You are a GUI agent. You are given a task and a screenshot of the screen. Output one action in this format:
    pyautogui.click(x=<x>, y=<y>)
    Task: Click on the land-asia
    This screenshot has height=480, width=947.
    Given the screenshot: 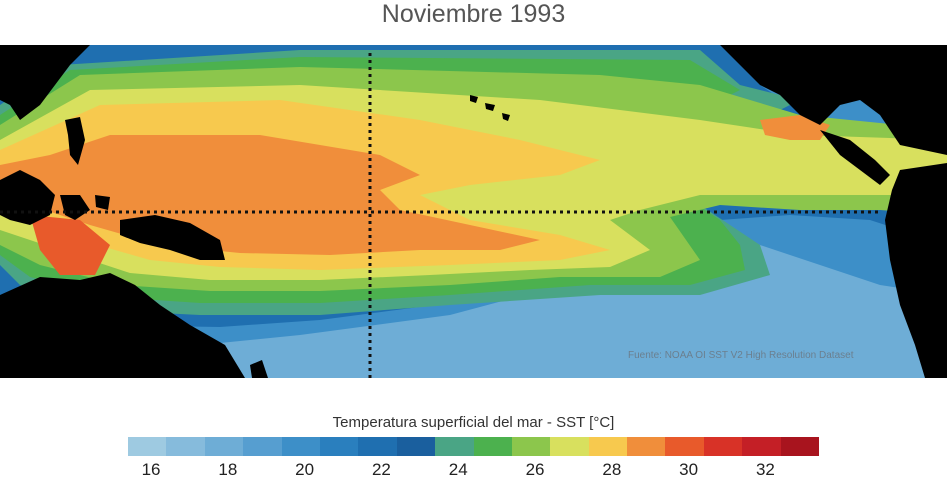 What is the action you would take?
    pyautogui.click(x=45, y=82)
    